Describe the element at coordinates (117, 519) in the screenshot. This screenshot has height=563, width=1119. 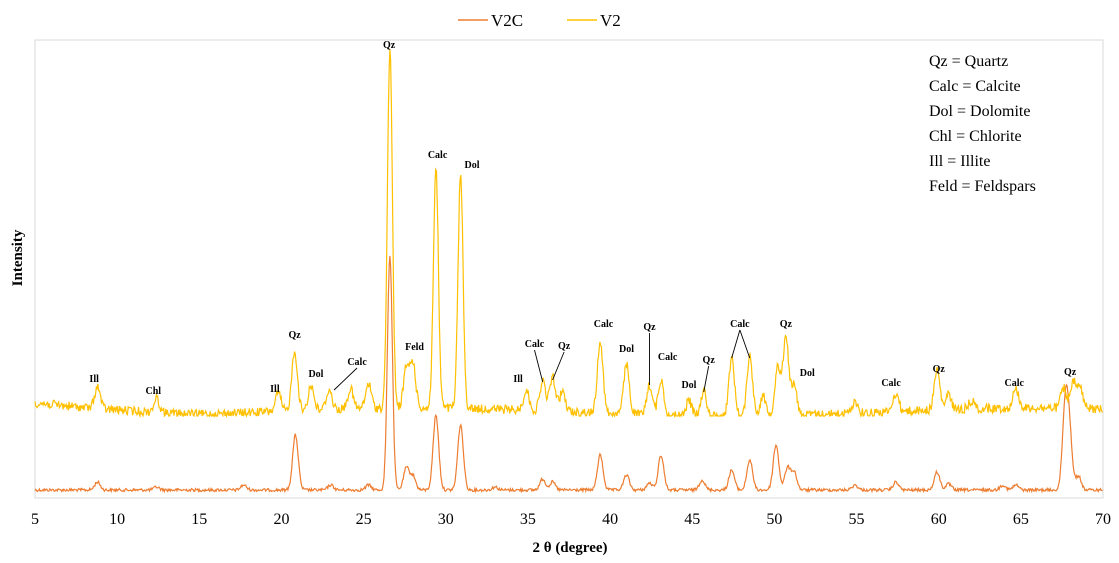
I see `x-tick-label: 10` at that location.